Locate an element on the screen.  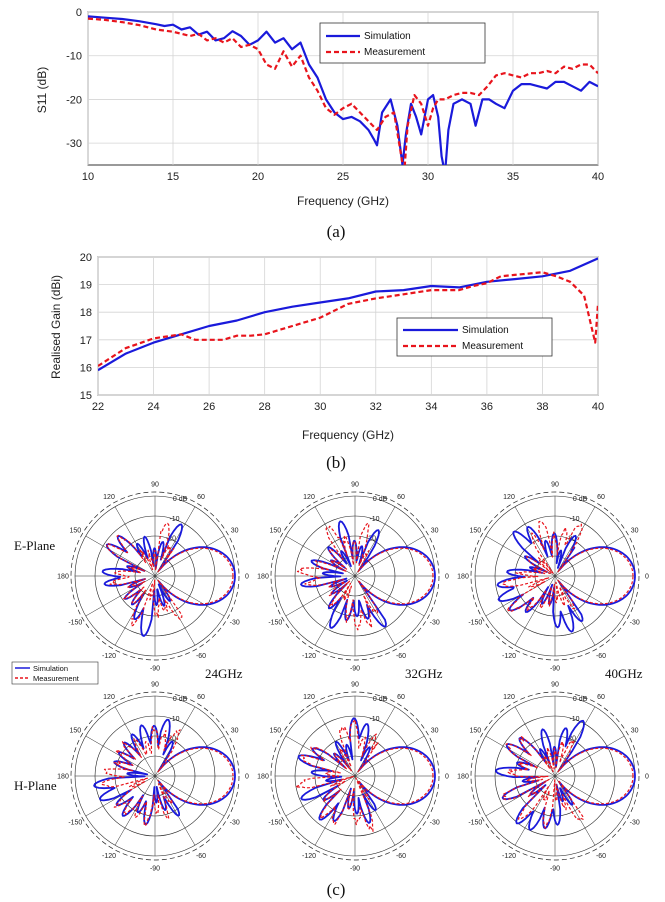
s11-xtick-label: 10 is located at coordinates (88, 177).